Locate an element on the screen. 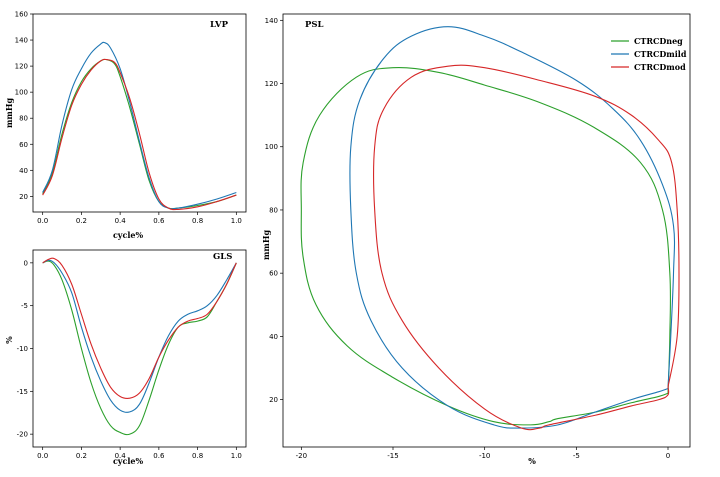 This screenshot has width=720, height=477. gls-series-ctrcdneg is located at coordinates (139, 348).